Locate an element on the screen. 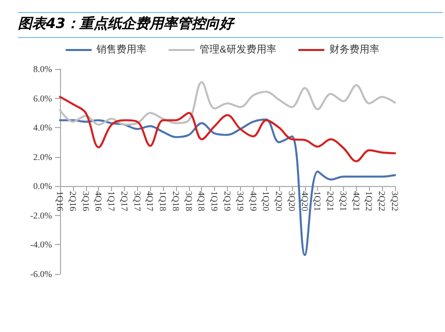  x-tick-label: 2Q18 is located at coordinates (175, 201).